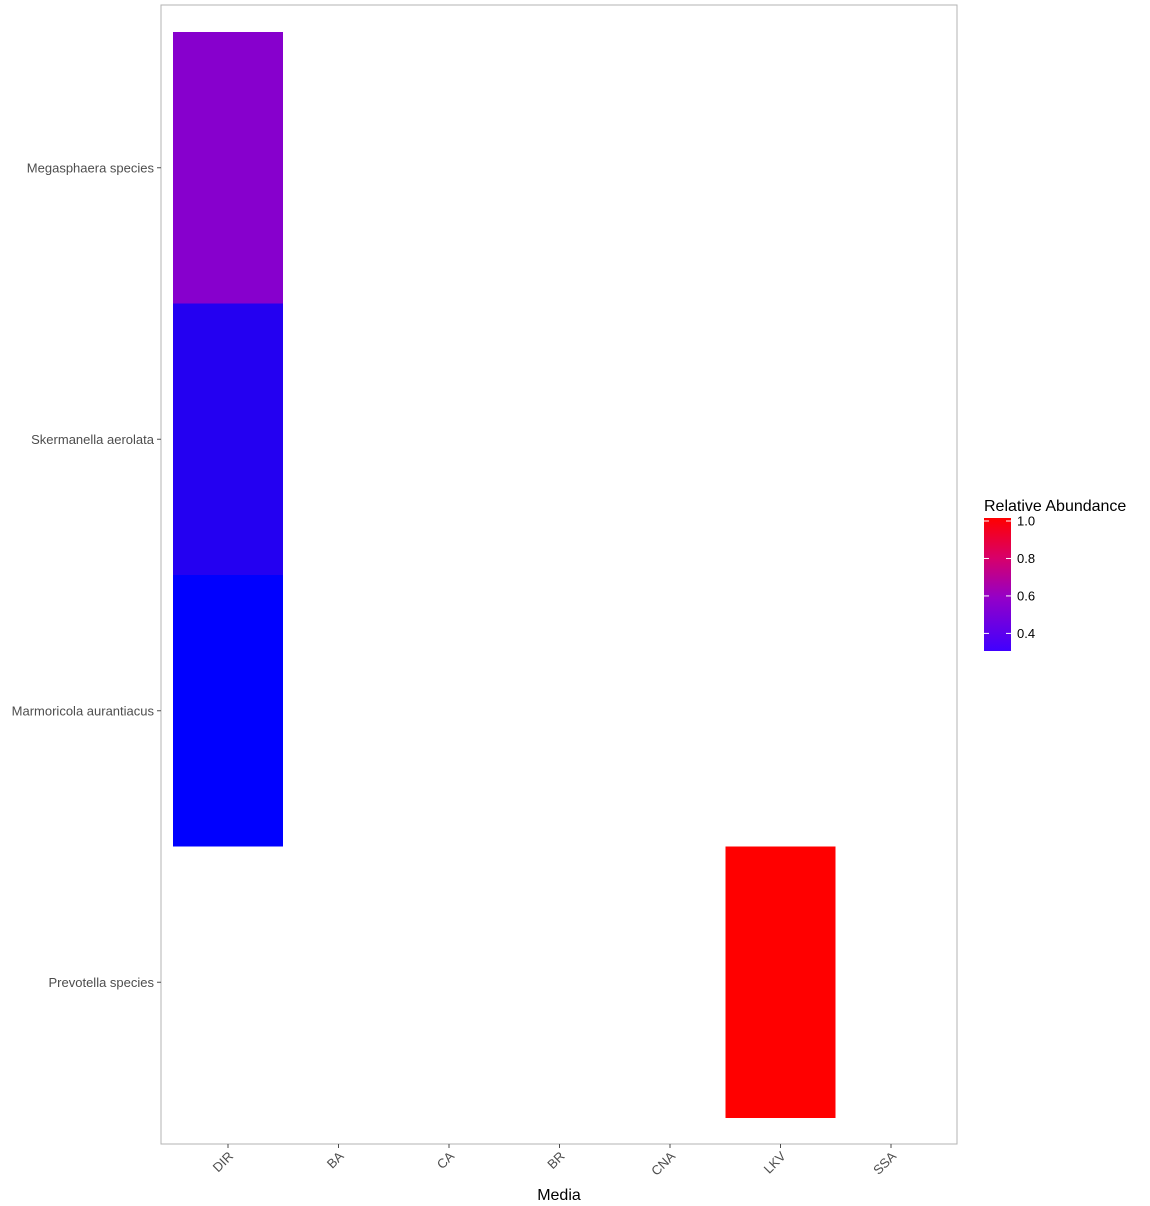  I want to click on x-tick-label: BA, so click(335, 1159).